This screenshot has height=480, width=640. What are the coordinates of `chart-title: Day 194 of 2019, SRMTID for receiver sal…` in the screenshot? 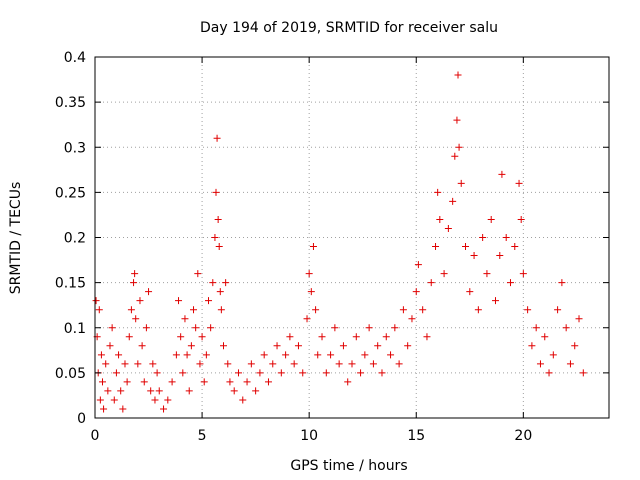 It's located at (349, 28).